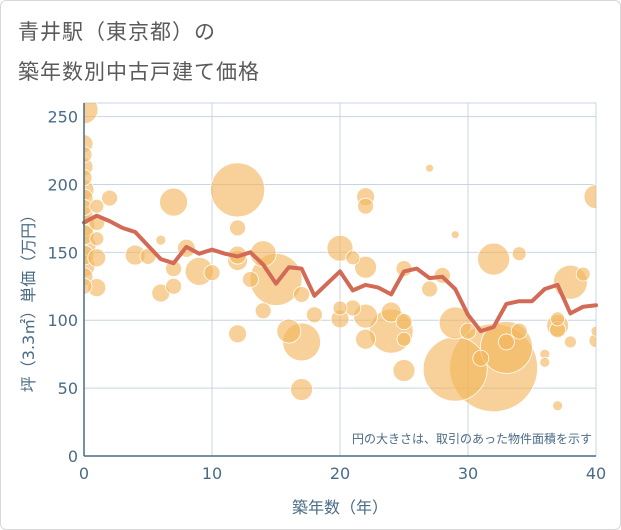  I want to click on chart-title-line1: 青井駅（東京都）の, so click(117, 32).